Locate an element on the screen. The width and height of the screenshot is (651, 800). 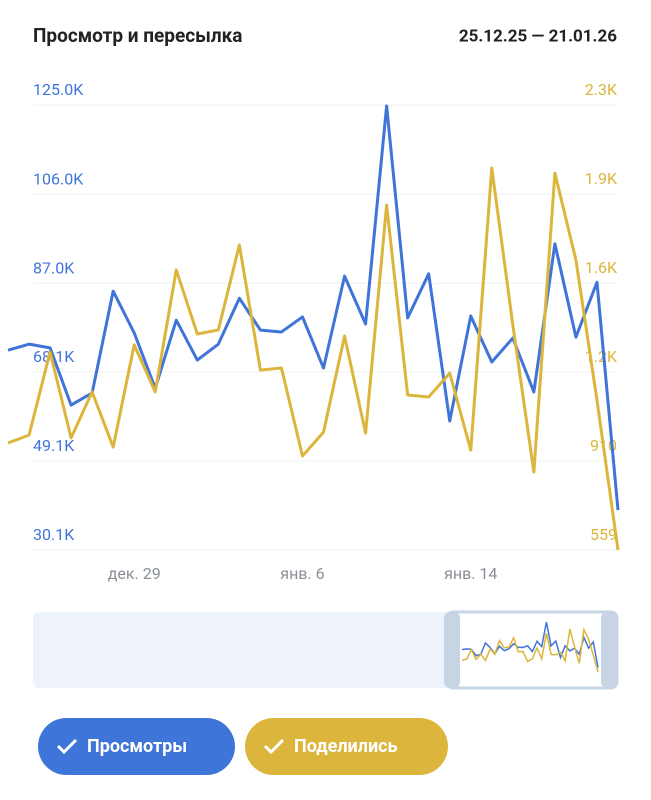
y-tick-label: 106.0K is located at coordinates (58, 178).